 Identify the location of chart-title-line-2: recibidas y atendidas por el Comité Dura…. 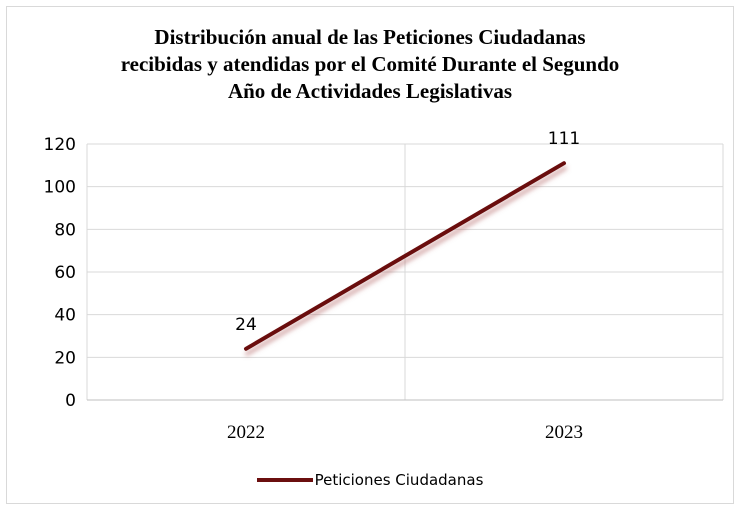
(370, 64).